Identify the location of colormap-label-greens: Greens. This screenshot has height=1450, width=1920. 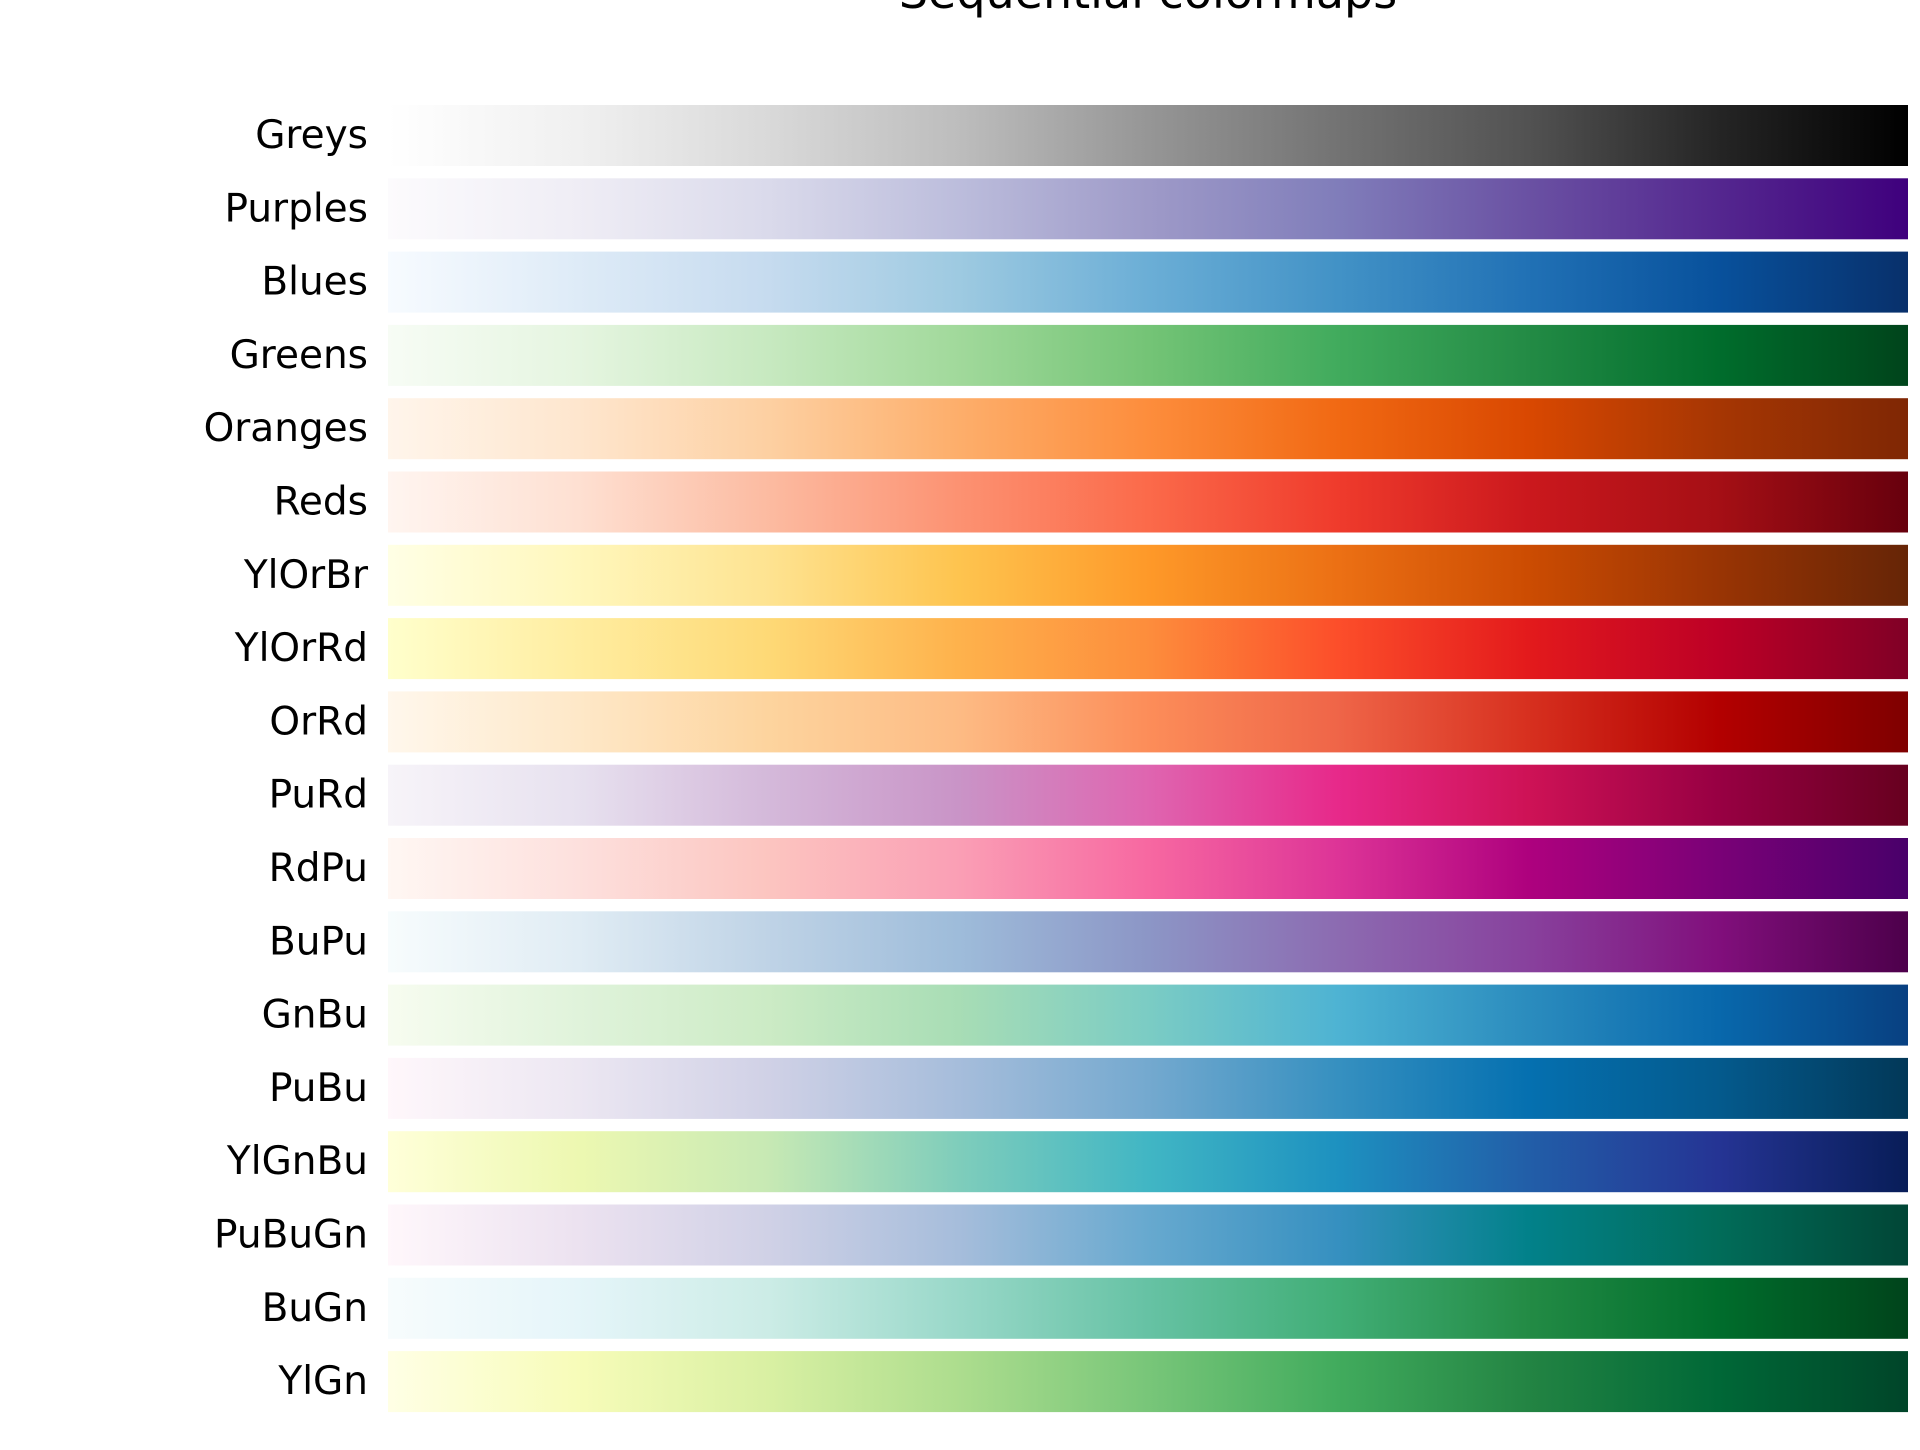
(299, 355).